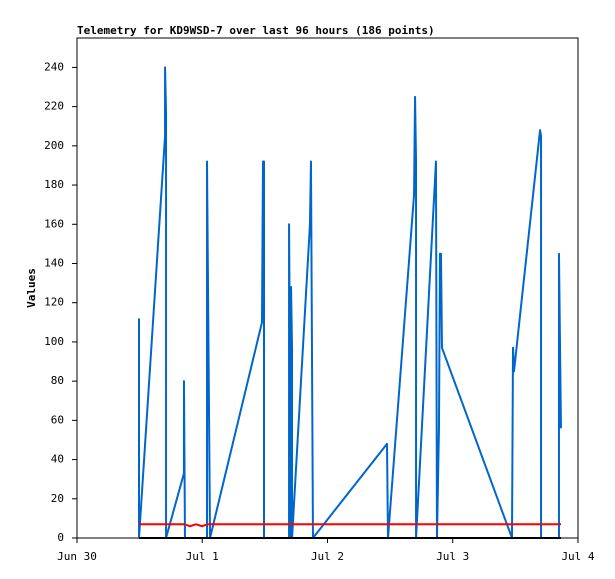 This screenshot has height=579, width=615. I want to click on y-tick-label: 0, so click(60, 537).